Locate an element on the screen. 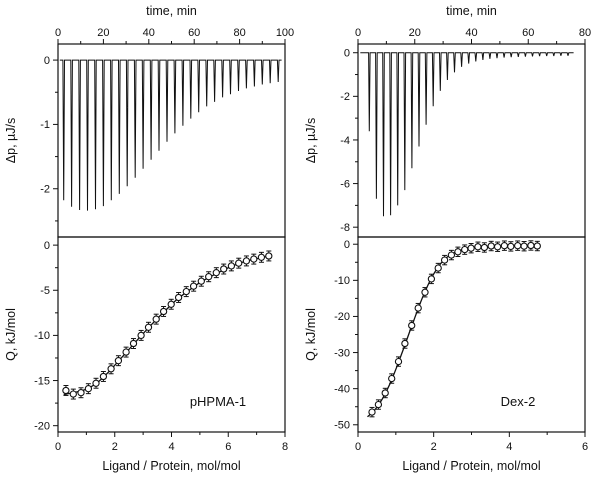 The width and height of the screenshot is (600, 483). x-tick-label: 80 is located at coordinates (585, 33).